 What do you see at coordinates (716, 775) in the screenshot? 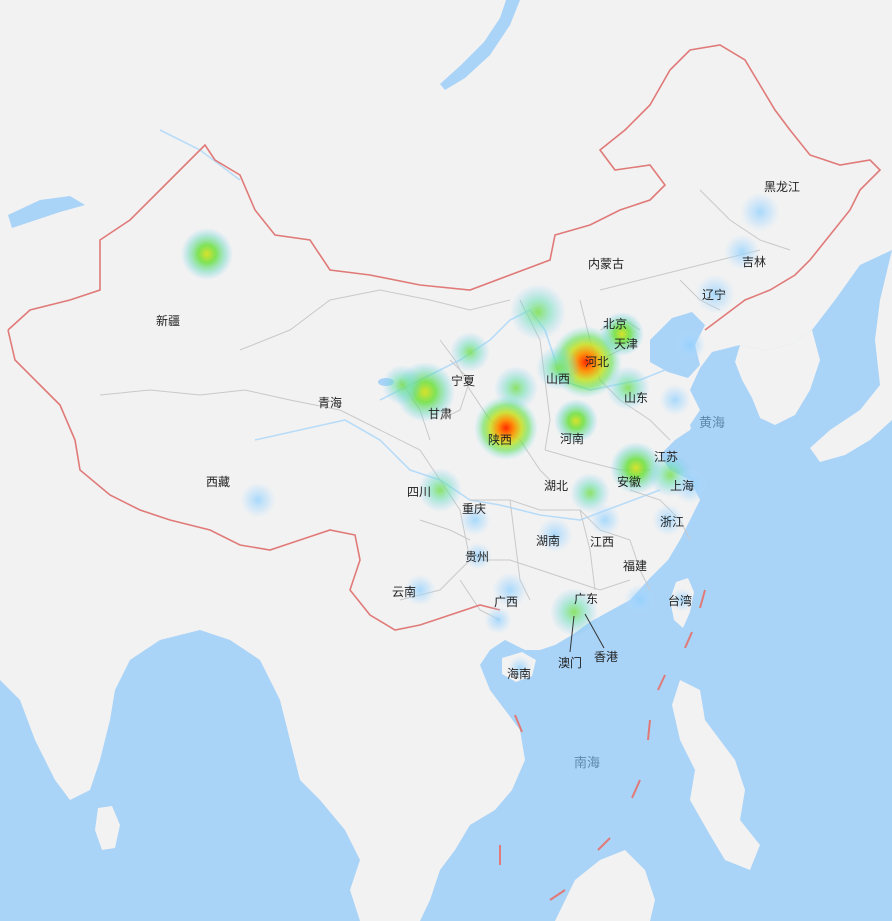
I see `land-philippines` at bounding box center [716, 775].